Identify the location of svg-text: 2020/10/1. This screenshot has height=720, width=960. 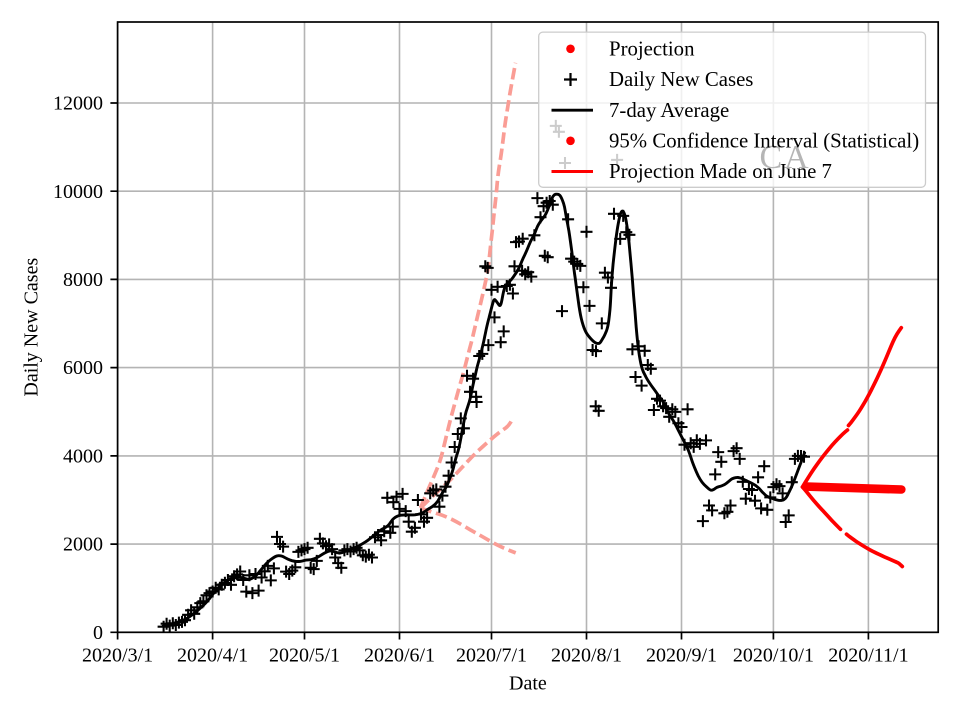
(773, 656).